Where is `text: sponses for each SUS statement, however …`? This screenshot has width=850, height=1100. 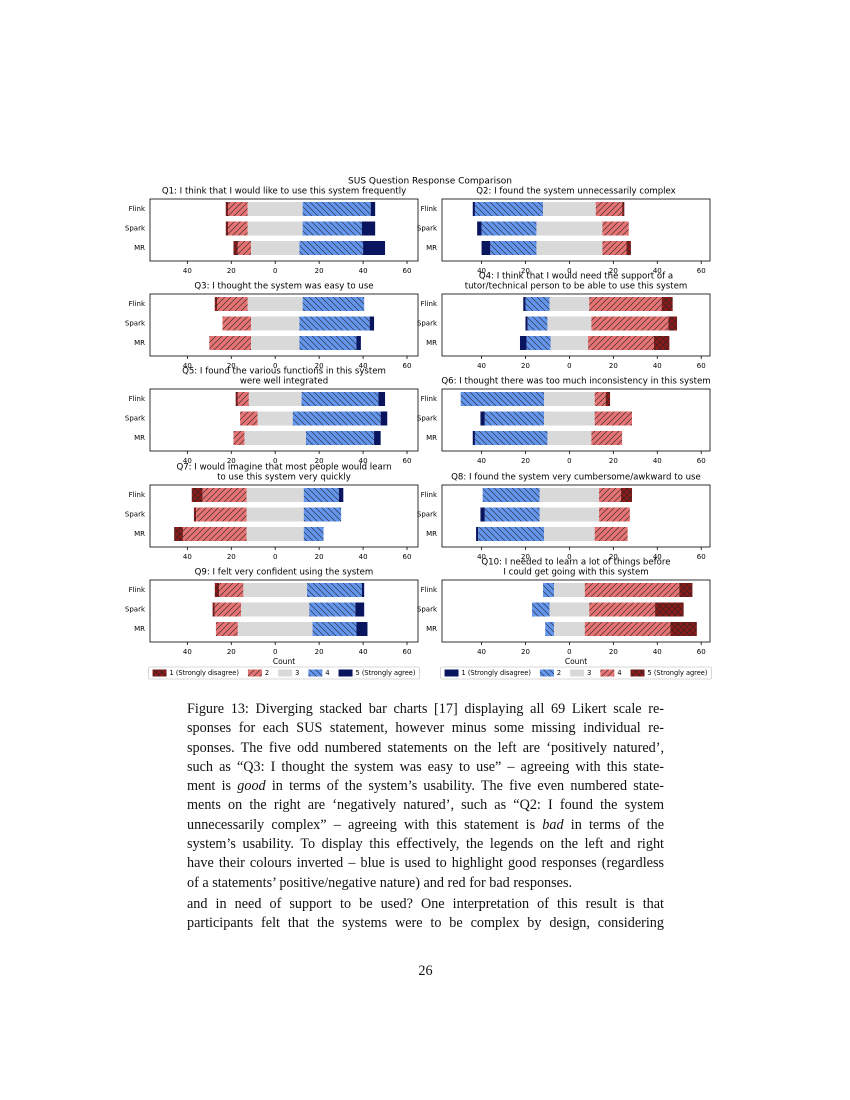
text: sponses for each SUS statement, however … is located at coordinates (425, 728).